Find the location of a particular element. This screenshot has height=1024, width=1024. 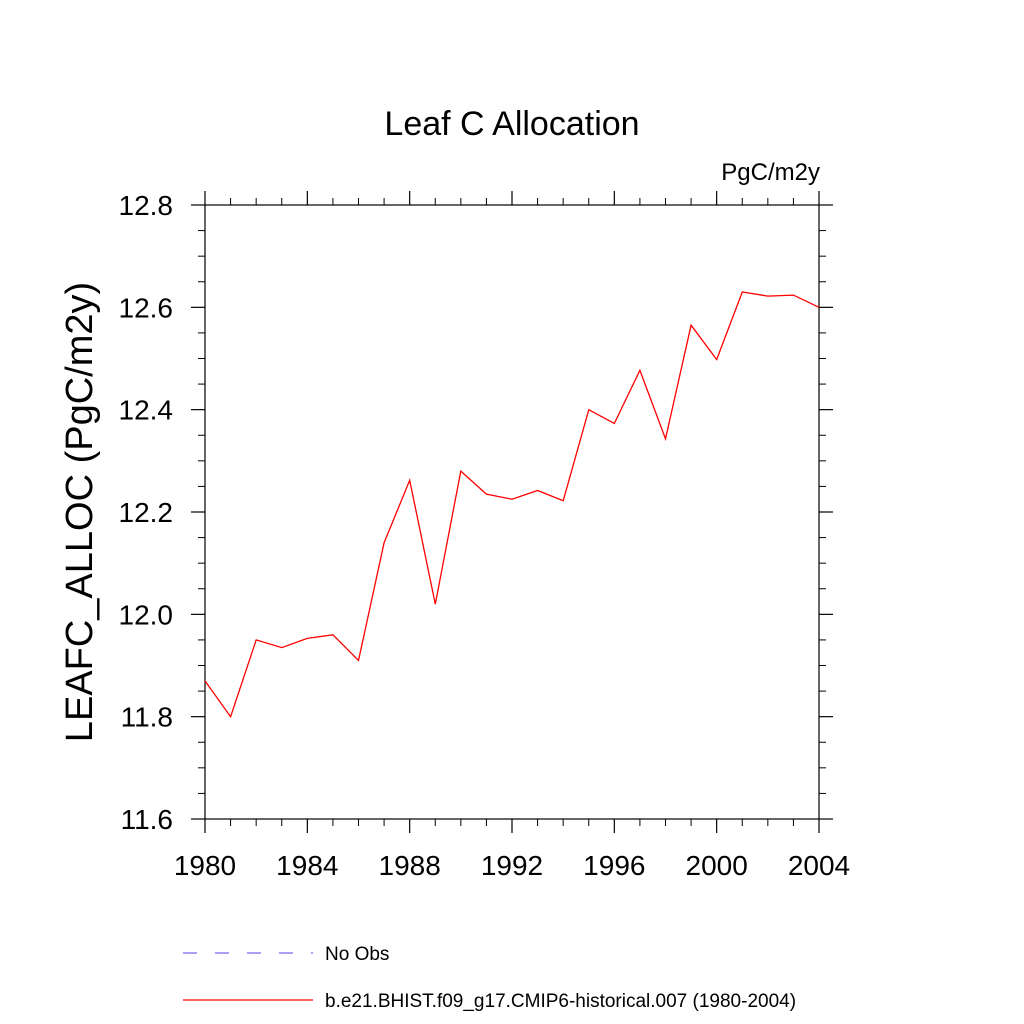

units-label: PgC/m2y is located at coordinates (770, 172).